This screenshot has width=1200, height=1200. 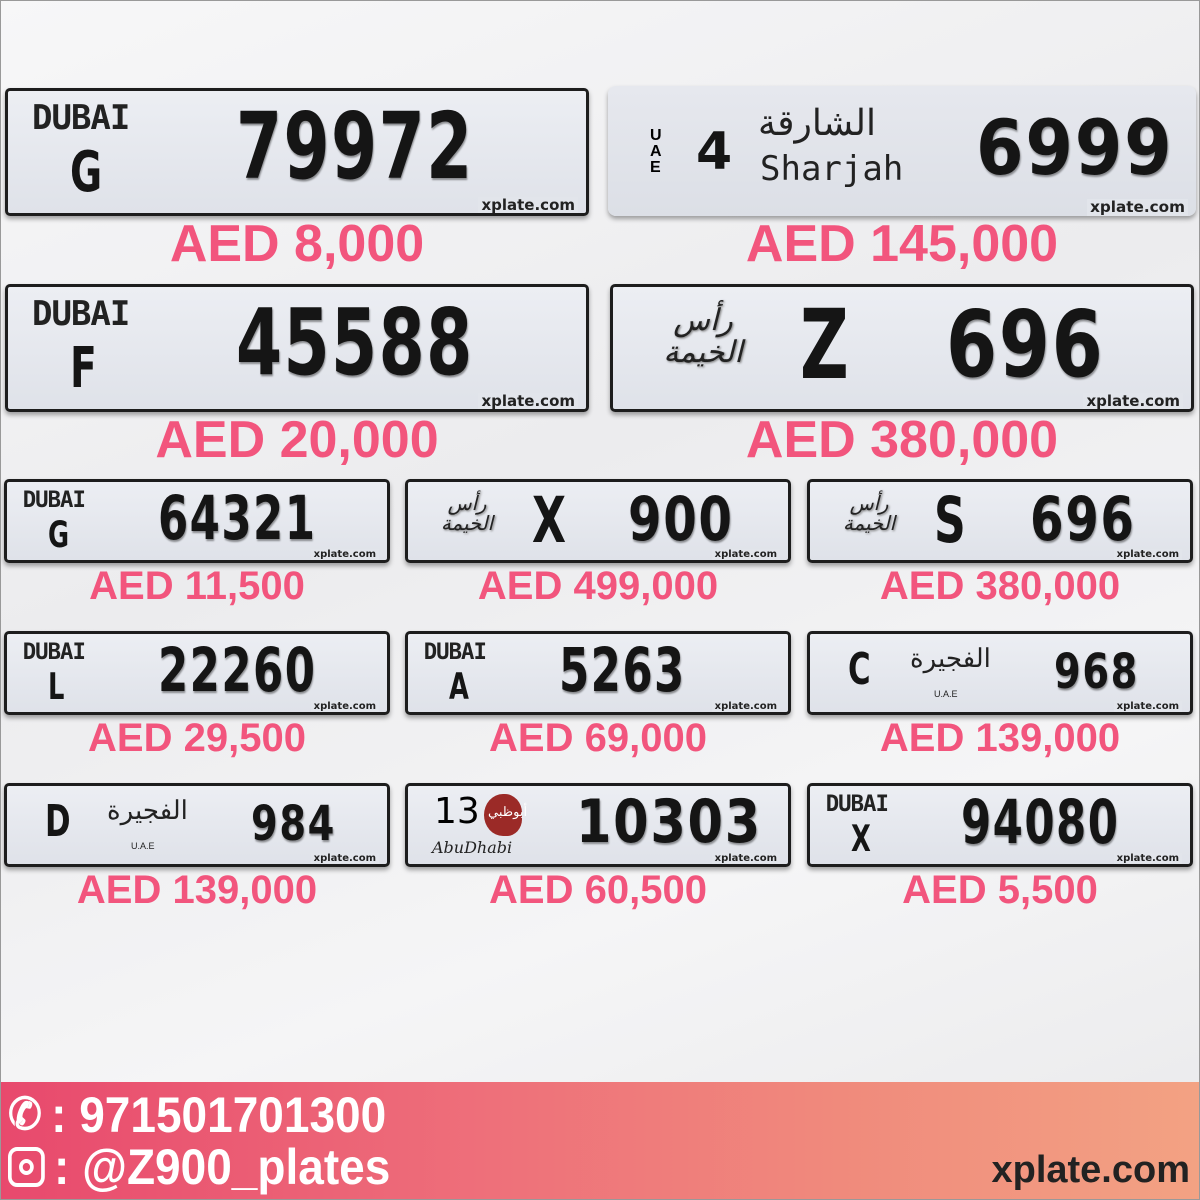 What do you see at coordinates (1096, 672) in the screenshot?
I see `plate-number: 968` at bounding box center [1096, 672].